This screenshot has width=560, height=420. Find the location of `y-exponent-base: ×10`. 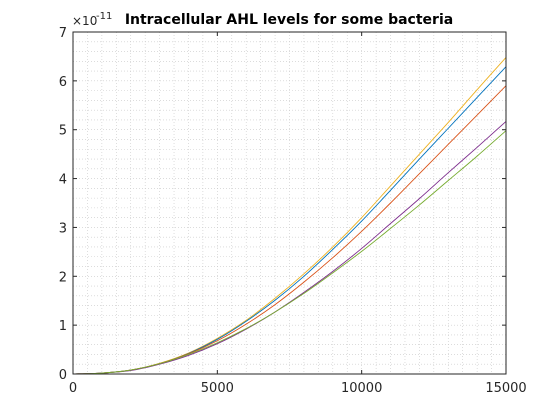

y-exponent-base: ×10 is located at coordinates (84, 21).